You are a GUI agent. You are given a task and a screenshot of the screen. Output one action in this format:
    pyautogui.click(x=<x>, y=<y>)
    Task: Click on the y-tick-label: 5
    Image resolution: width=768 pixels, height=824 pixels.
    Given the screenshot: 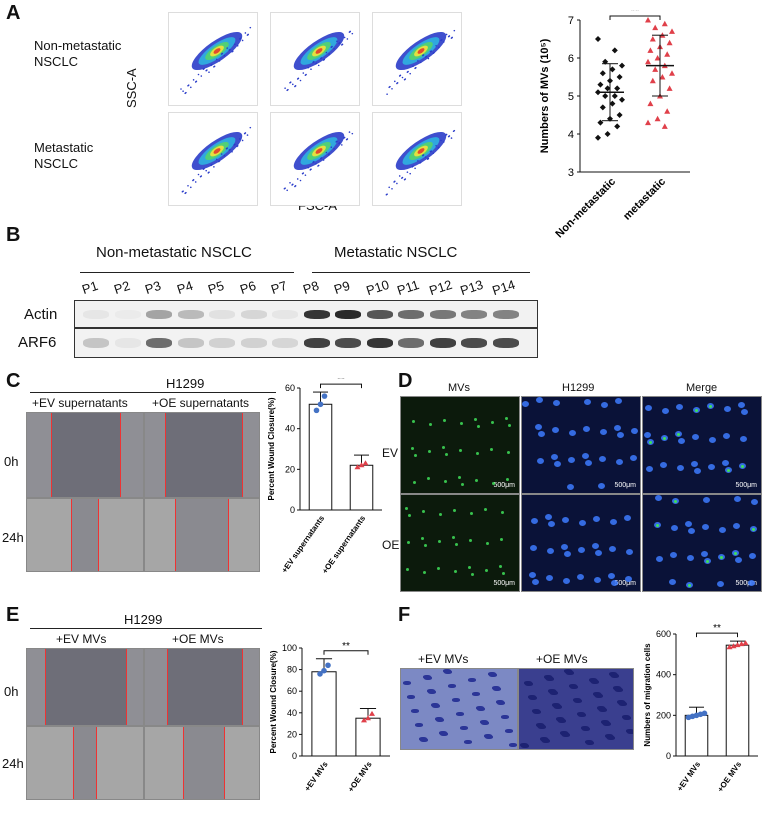 What is the action you would take?
    pyautogui.click(x=571, y=97)
    